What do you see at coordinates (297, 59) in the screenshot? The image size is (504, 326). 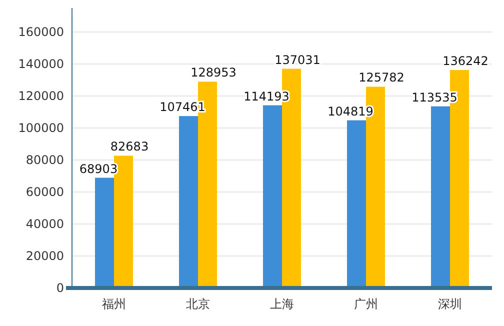 I see `data-label: 137031` at bounding box center [297, 59].